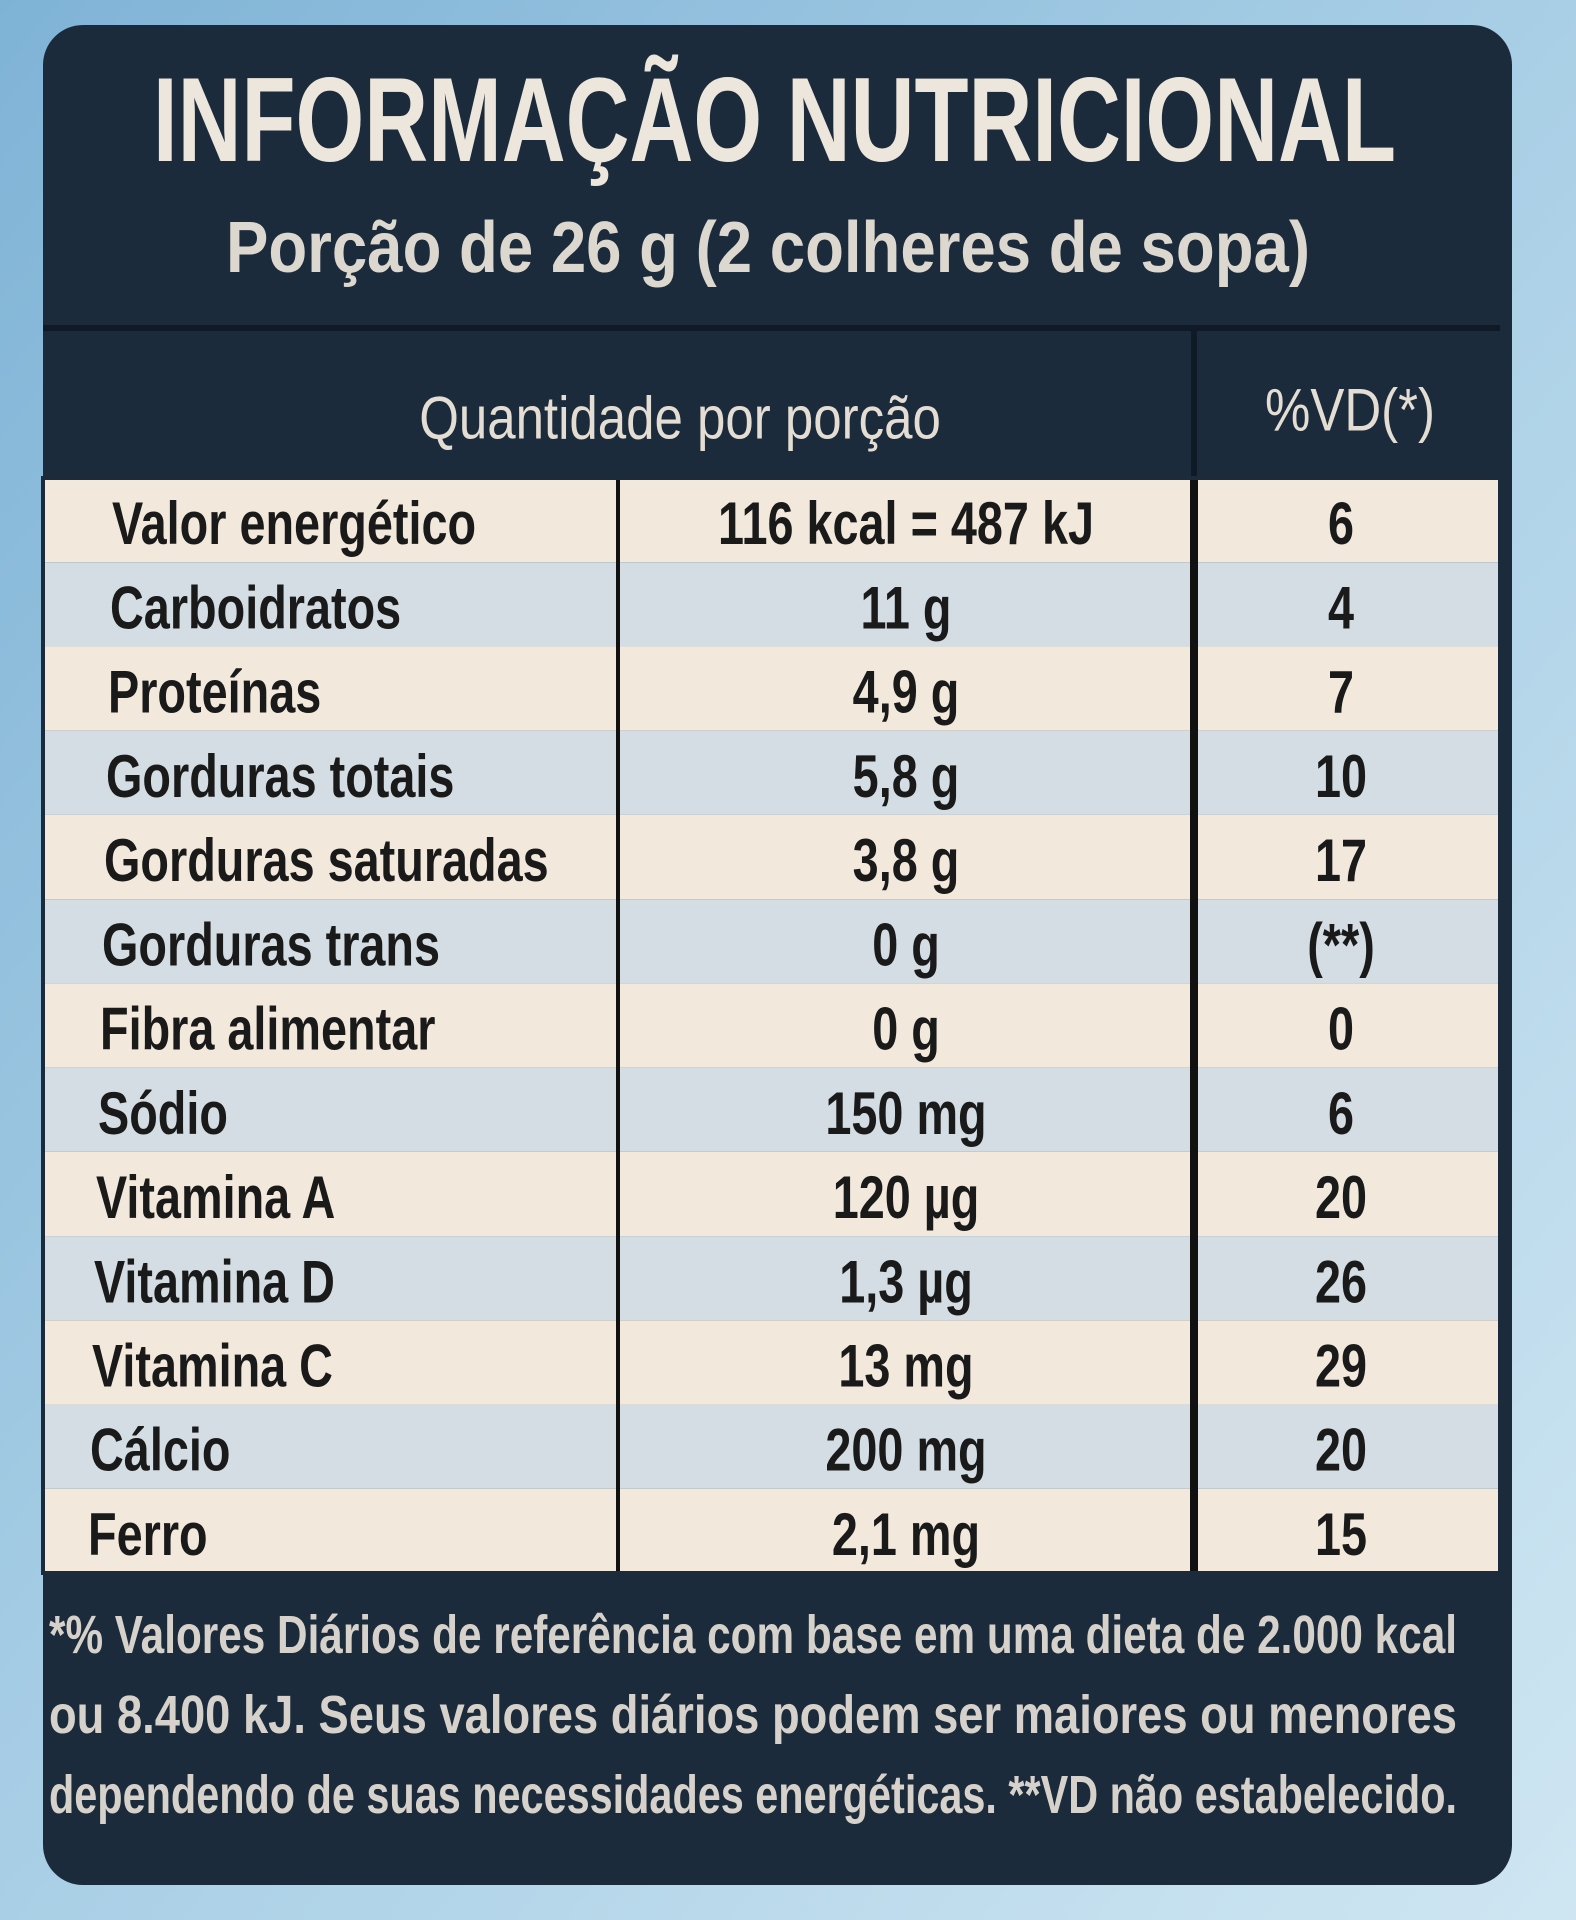 This screenshot has height=1920, width=1576. I want to click on nutrient-name: Ferro, so click(148, 1534).